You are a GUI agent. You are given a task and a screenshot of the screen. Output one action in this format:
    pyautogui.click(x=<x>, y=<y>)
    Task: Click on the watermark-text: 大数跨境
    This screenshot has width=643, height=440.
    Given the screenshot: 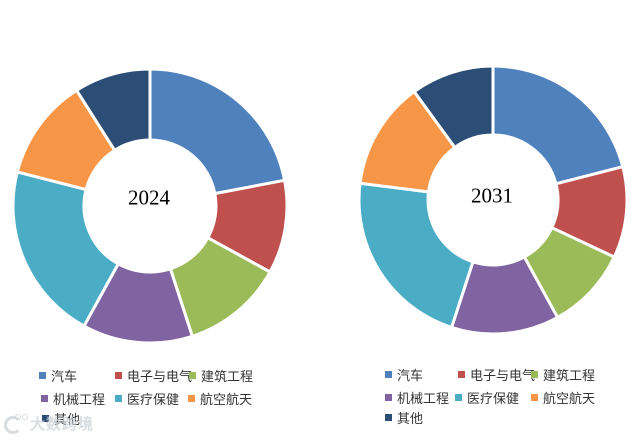 What is the action you would take?
    pyautogui.click(x=62, y=424)
    